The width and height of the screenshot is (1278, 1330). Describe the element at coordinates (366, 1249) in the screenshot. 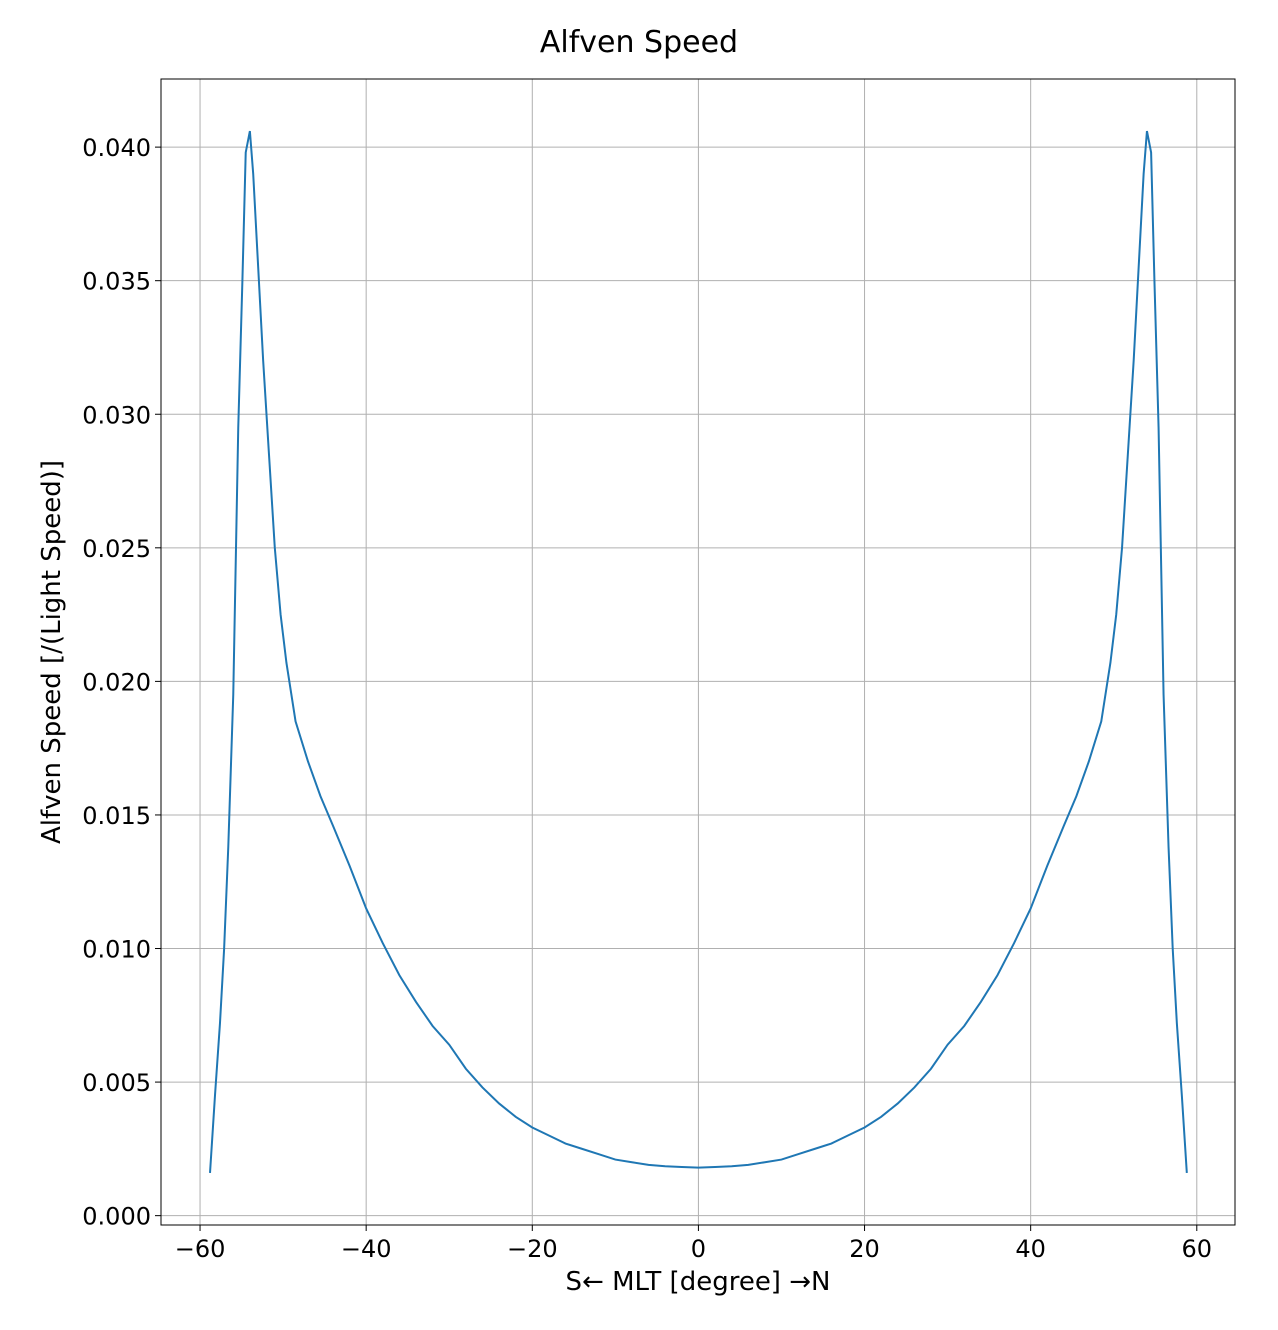

I see `x-tick-label: −40` at that location.